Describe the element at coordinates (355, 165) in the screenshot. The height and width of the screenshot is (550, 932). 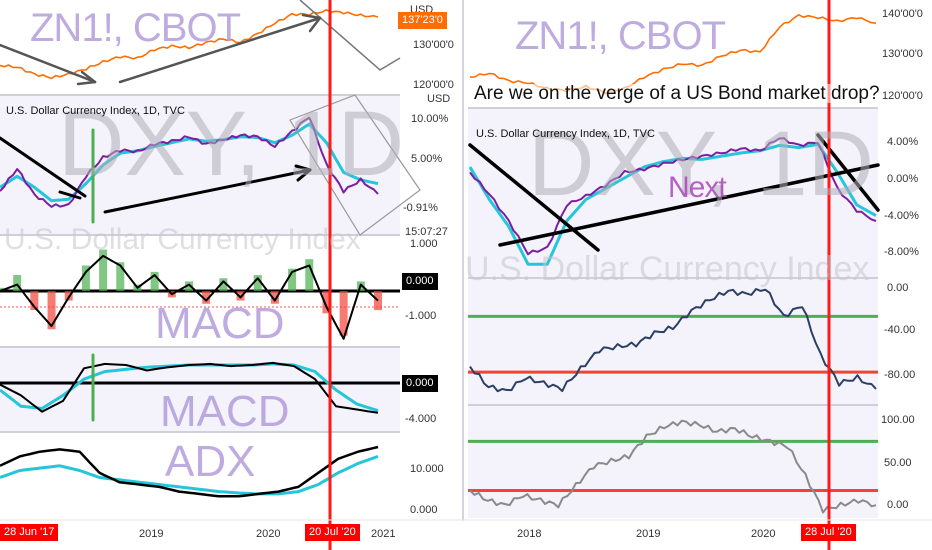
I see `left-dxy-channel` at that location.